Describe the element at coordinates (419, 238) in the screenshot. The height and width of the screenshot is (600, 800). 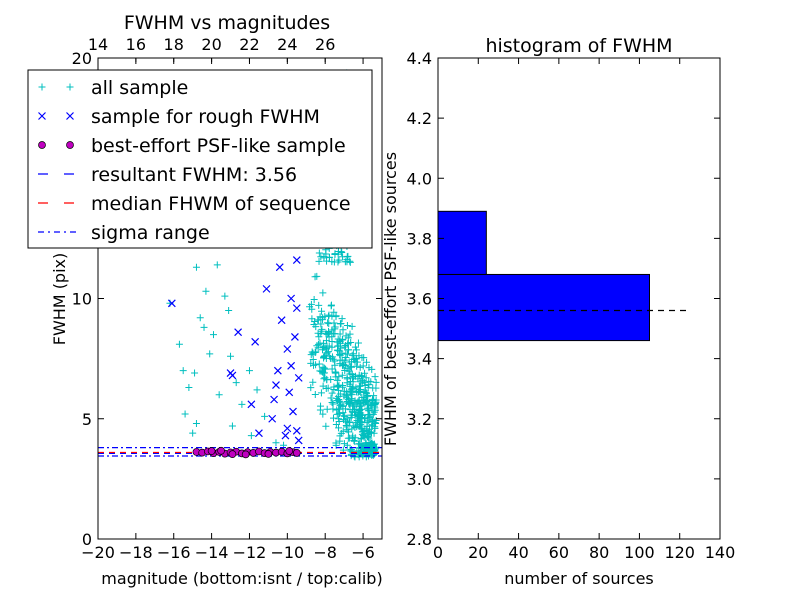
I see `y-tick-label: 3.8` at that location.